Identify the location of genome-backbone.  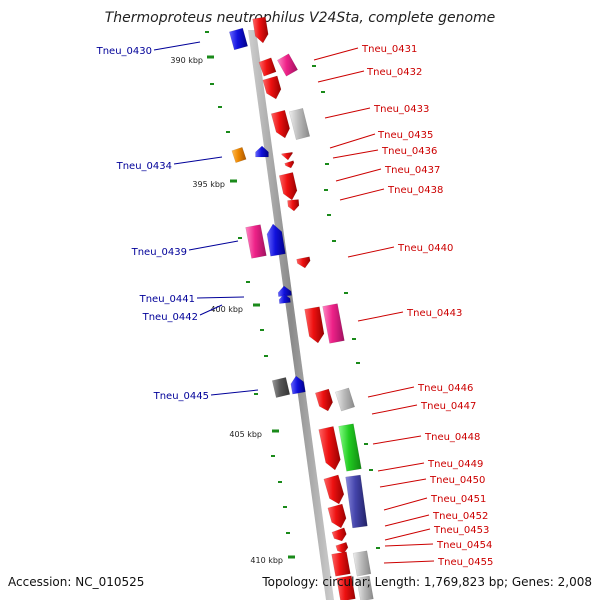
(291, 315).